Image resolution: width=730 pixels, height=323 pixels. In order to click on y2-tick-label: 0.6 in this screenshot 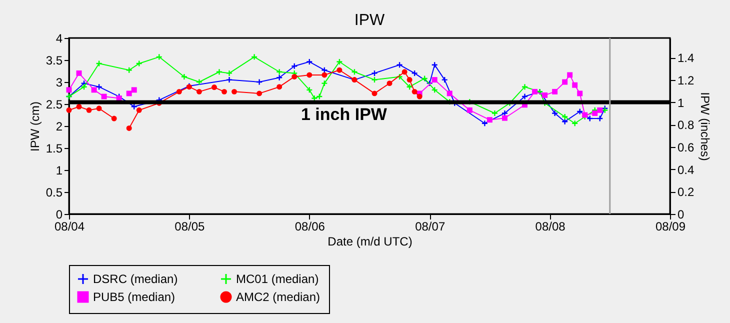, I will do `click(686, 147)`.